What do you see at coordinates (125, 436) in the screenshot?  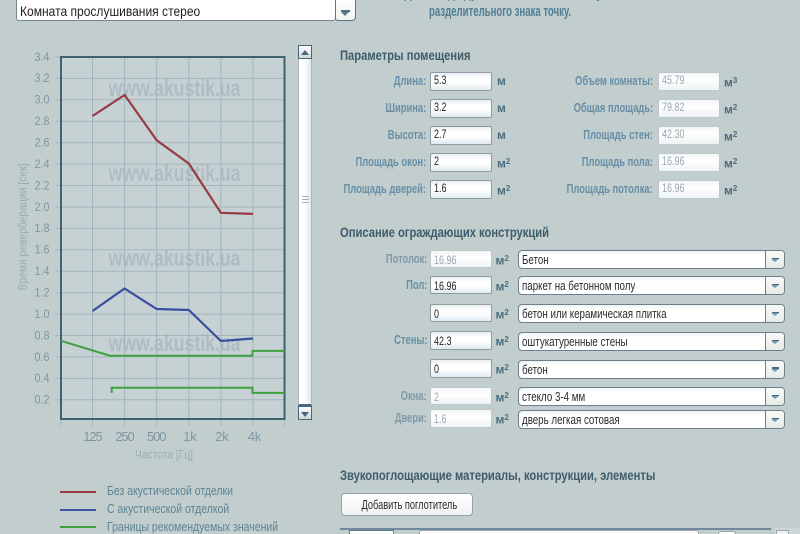 I see `svg-text: 250` at bounding box center [125, 436].